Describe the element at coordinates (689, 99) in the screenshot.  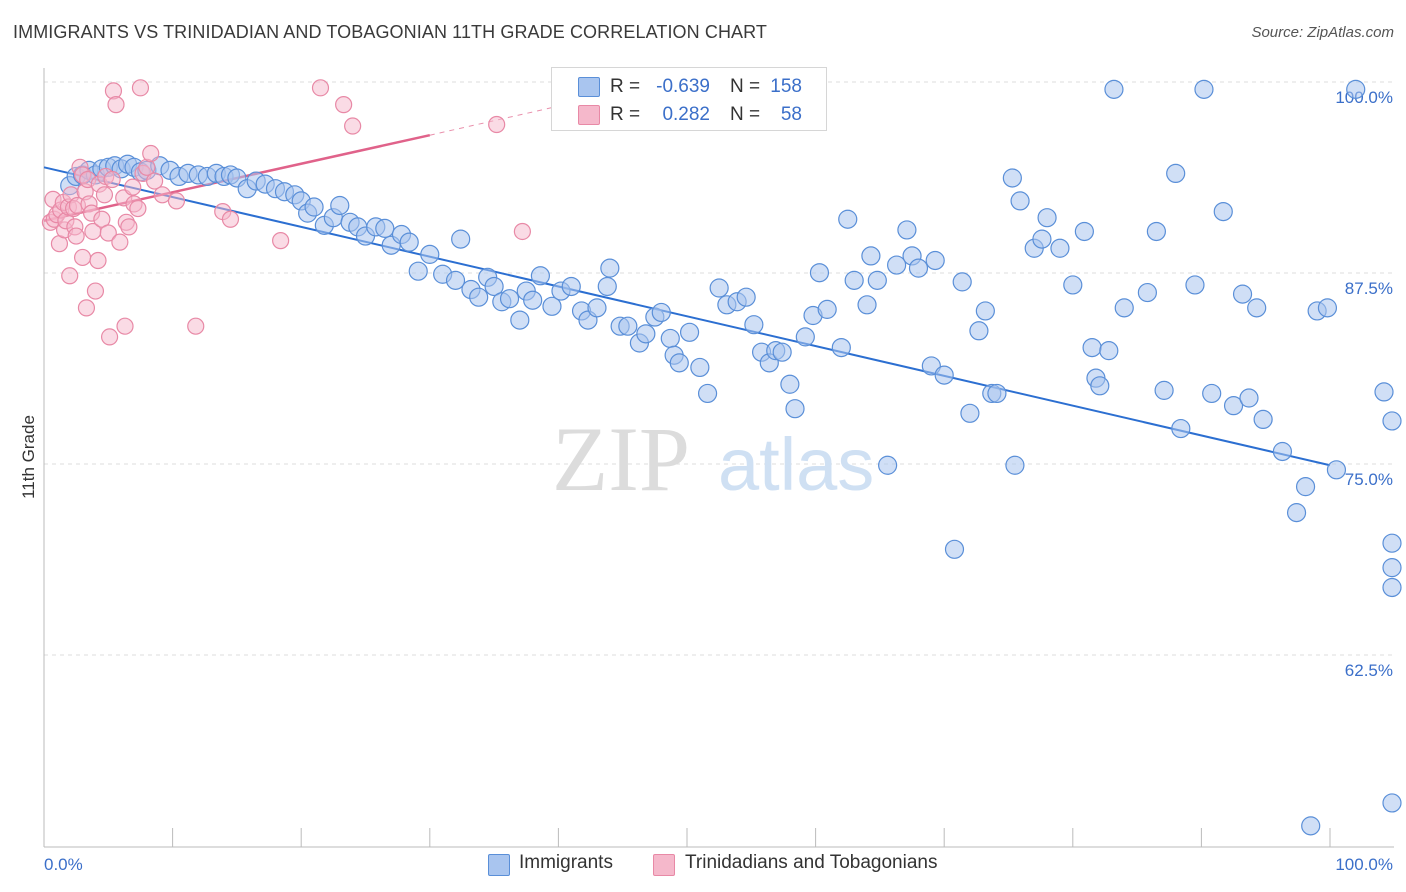
I see `correlation-legend: R = -0.639 N = 158 R = 0.282 N = 58` at that location.